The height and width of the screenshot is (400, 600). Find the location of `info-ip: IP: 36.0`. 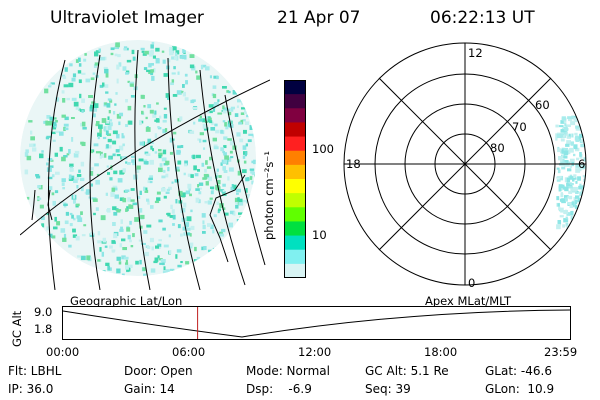

info-ip: IP: 36.0 is located at coordinates (31, 389).